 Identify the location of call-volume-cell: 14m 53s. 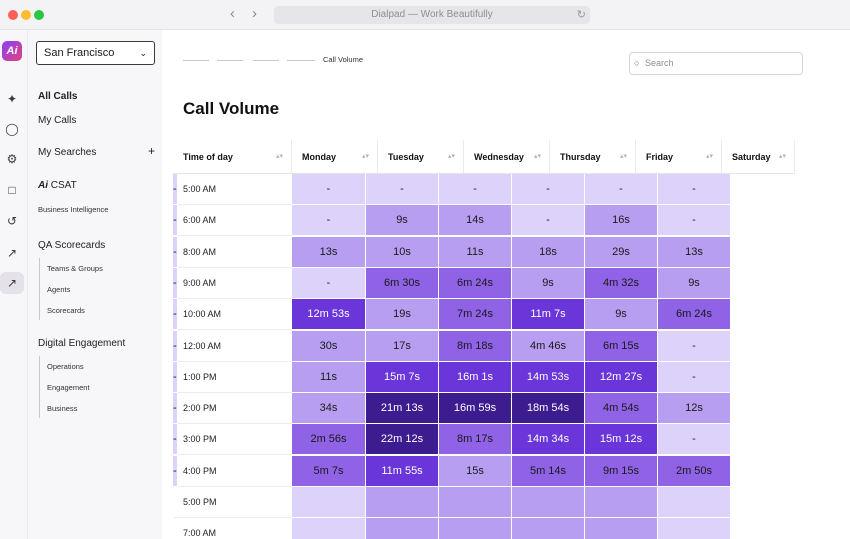
(548, 377).